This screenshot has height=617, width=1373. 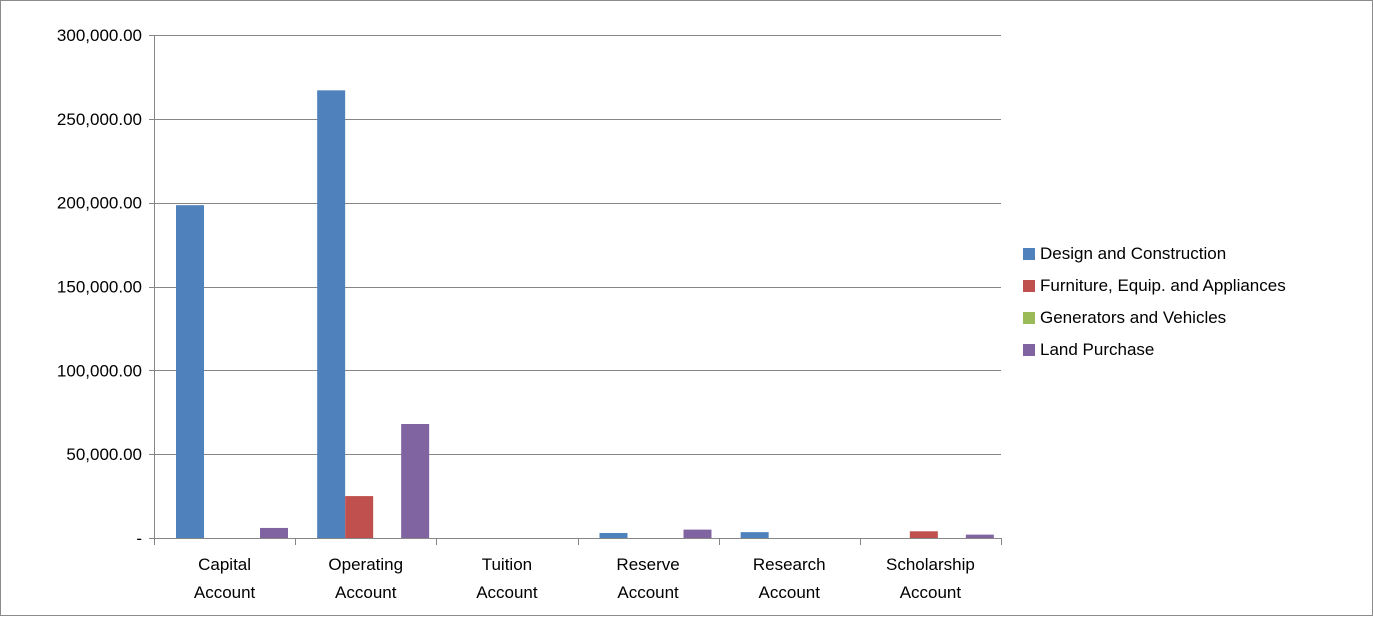 What do you see at coordinates (1133, 253) in the screenshot?
I see `legend-label: Design and Construction` at bounding box center [1133, 253].